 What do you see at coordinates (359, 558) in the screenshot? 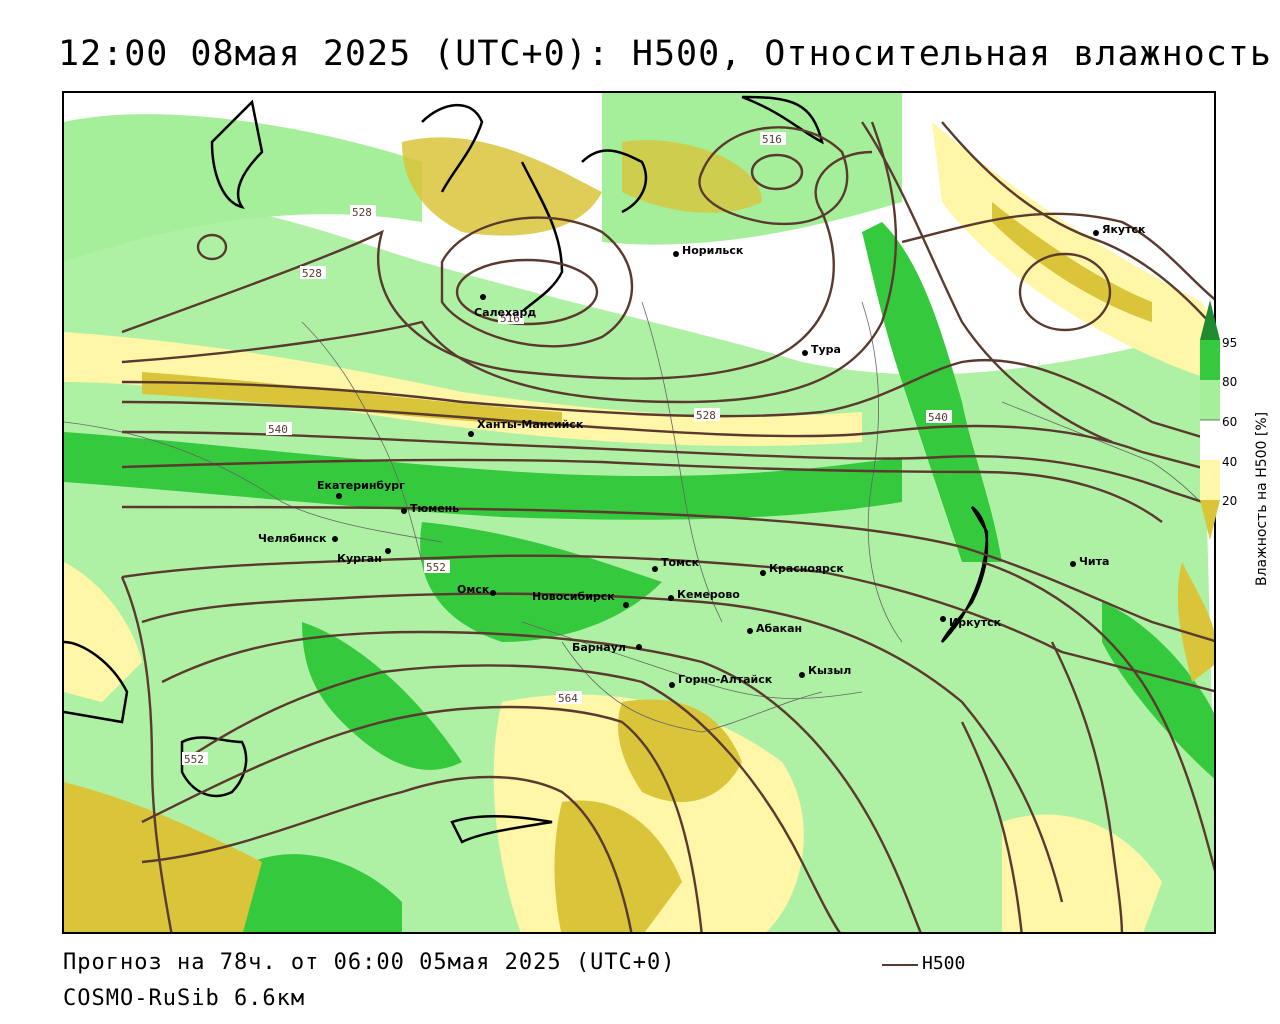
I see `svg-text: Курган` at bounding box center [359, 558].